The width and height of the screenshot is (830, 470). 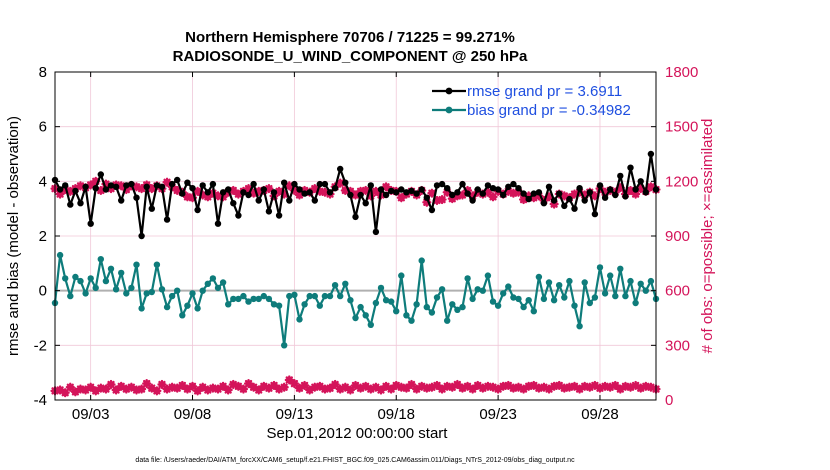 What do you see at coordinates (40, 345) in the screenshot?
I see `y-left-tick-label: -2` at bounding box center [40, 345].